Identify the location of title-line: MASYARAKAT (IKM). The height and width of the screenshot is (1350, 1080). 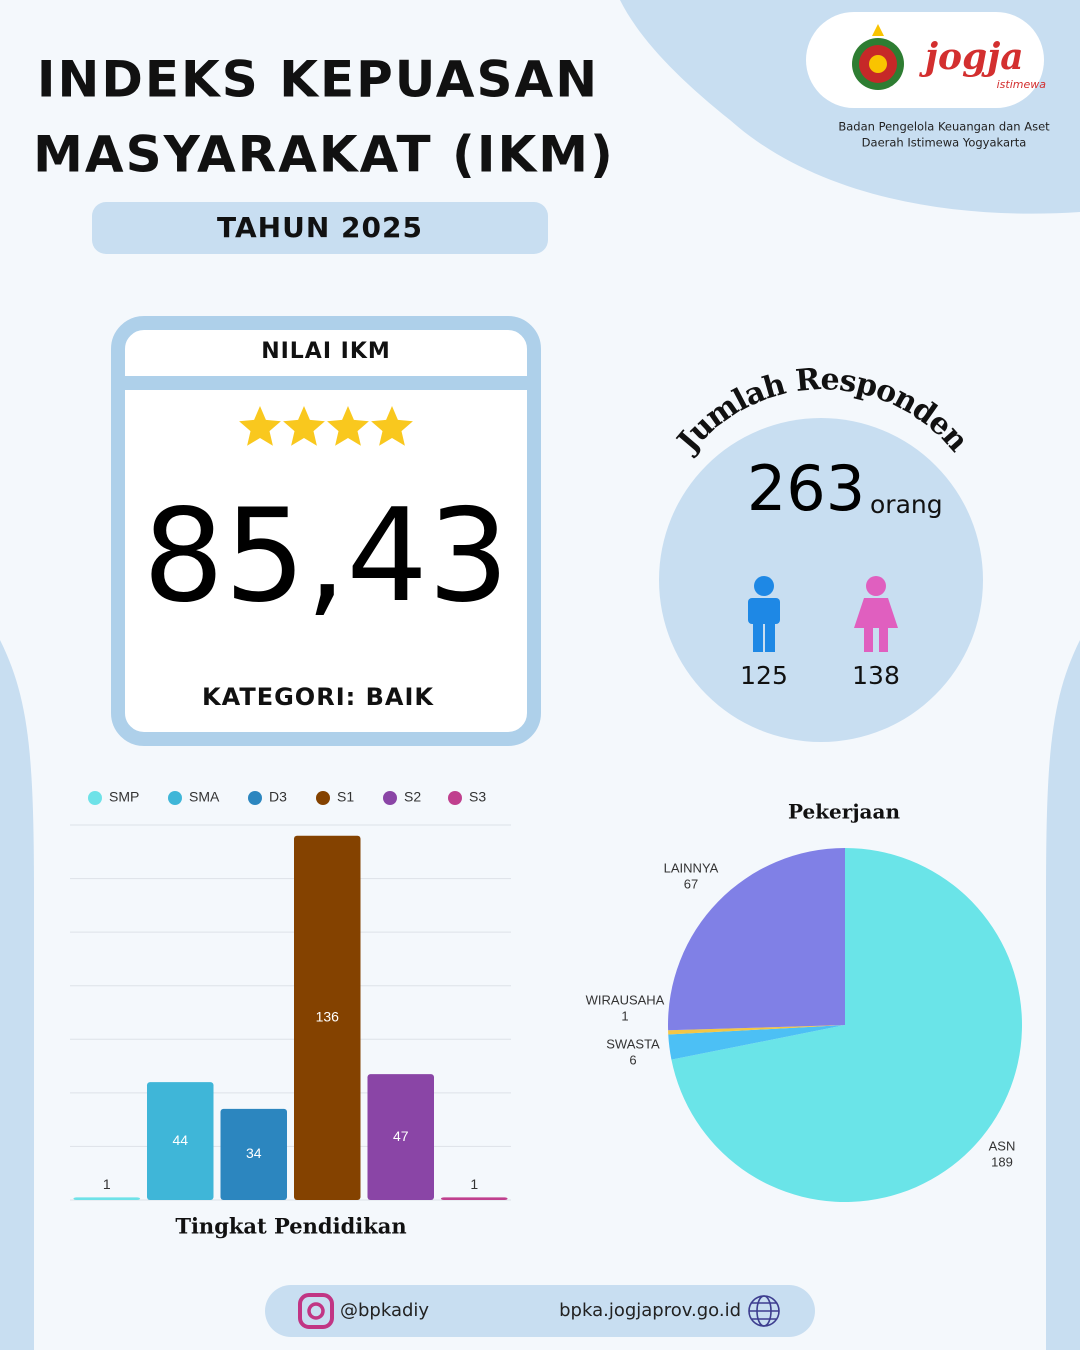
(324, 155).